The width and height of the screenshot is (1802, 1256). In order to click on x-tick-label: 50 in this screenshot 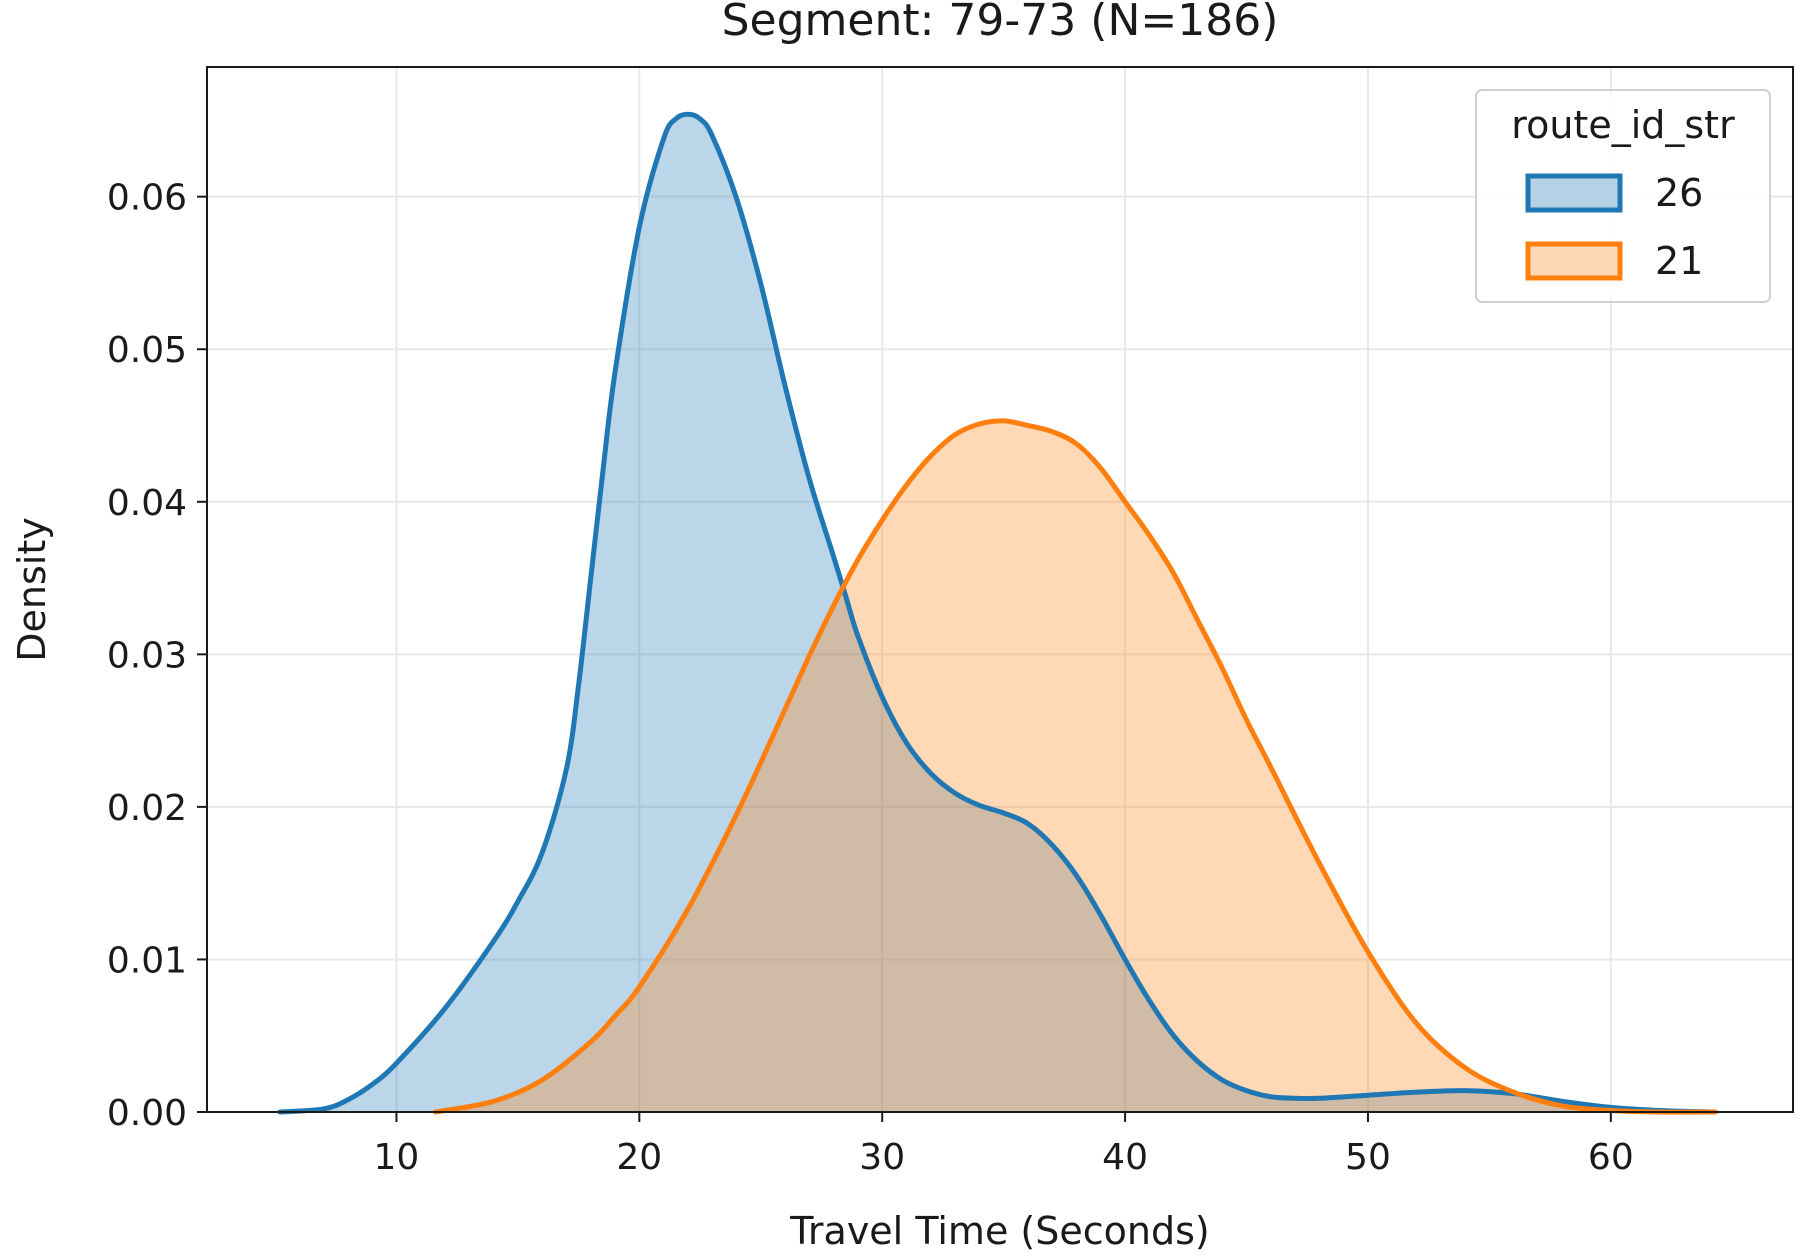, I will do `click(1368, 1157)`.